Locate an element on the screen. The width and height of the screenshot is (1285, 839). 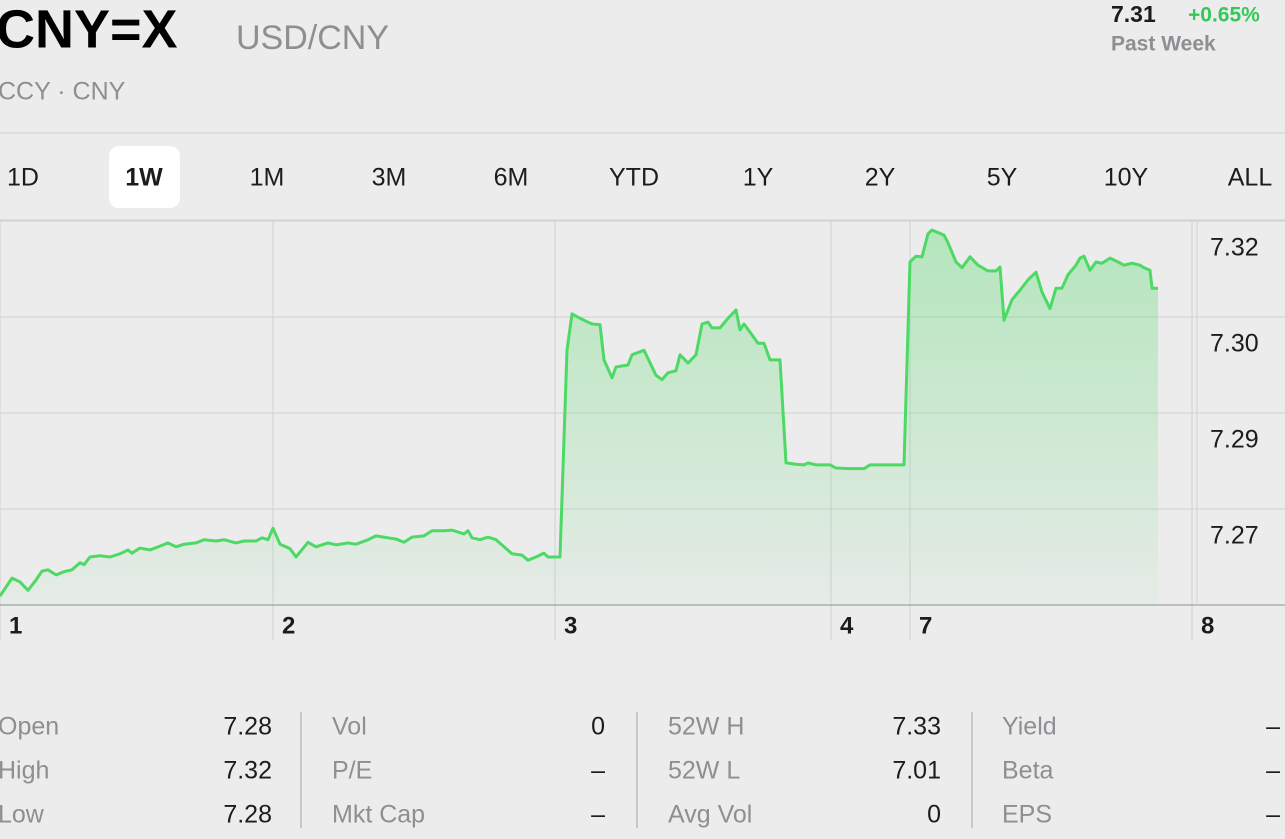
range-button: 1W is located at coordinates (144, 178).